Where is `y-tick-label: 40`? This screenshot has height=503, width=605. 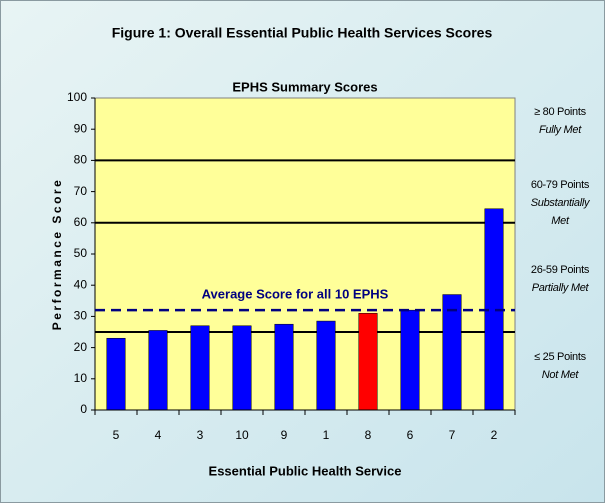
y-tick-label: 40 is located at coordinates (81, 284).